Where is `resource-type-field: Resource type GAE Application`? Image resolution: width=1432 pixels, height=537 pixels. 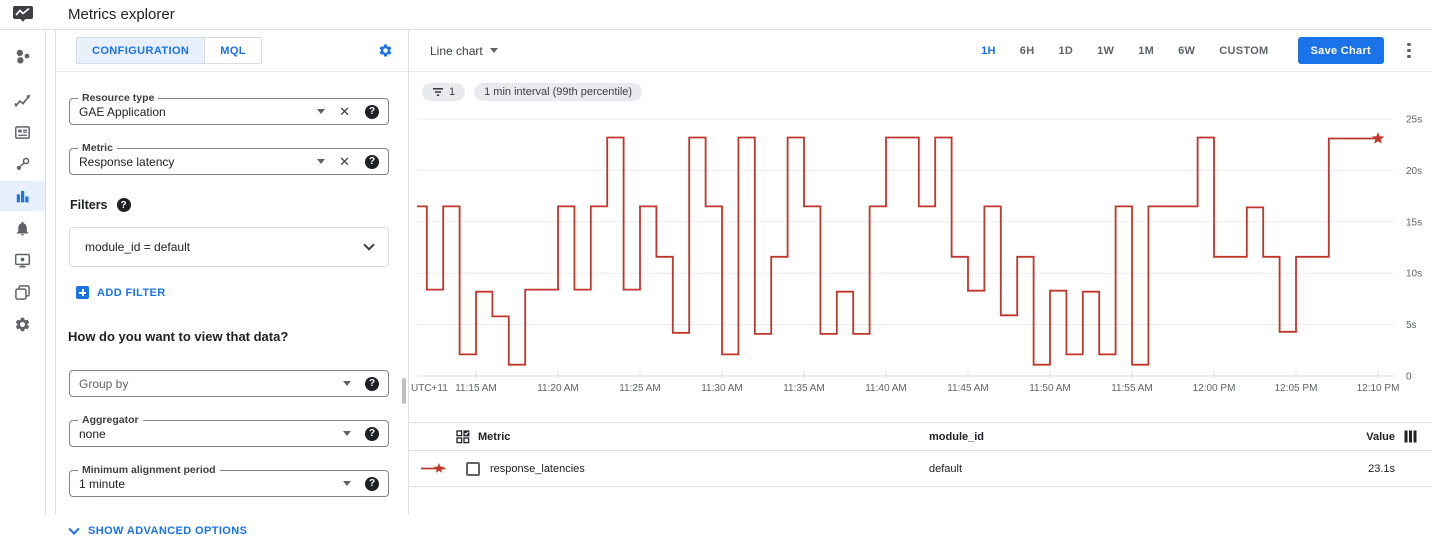 resource-type-field: Resource type GAE Application is located at coordinates (229, 108).